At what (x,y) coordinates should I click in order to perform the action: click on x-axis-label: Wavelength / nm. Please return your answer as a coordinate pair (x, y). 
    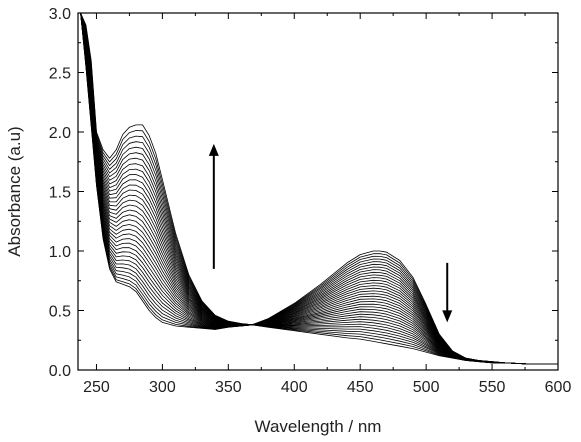
    Looking at the image, I should click on (318, 426).